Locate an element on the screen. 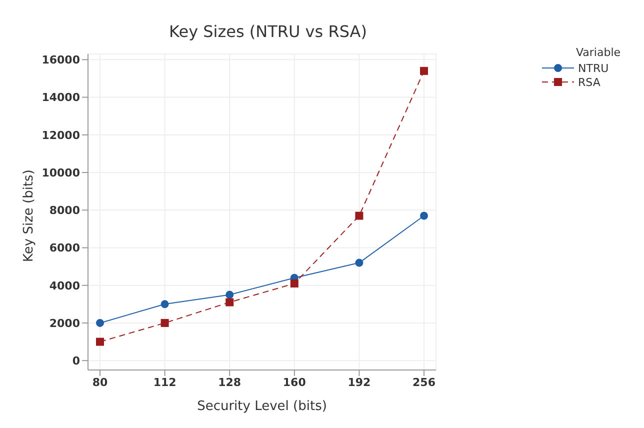 The height and width of the screenshot is (428, 644). x-tick-label: 112 is located at coordinates (164, 382).